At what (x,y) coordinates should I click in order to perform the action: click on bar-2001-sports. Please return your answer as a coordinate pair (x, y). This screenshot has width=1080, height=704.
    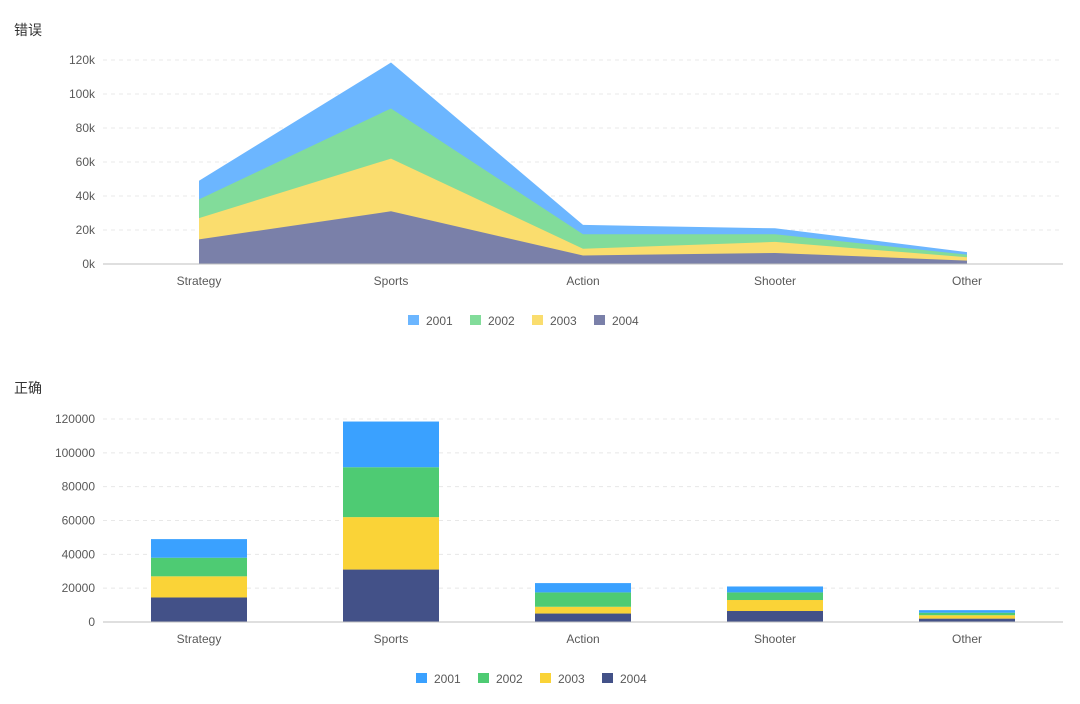
    Looking at the image, I should click on (391, 444).